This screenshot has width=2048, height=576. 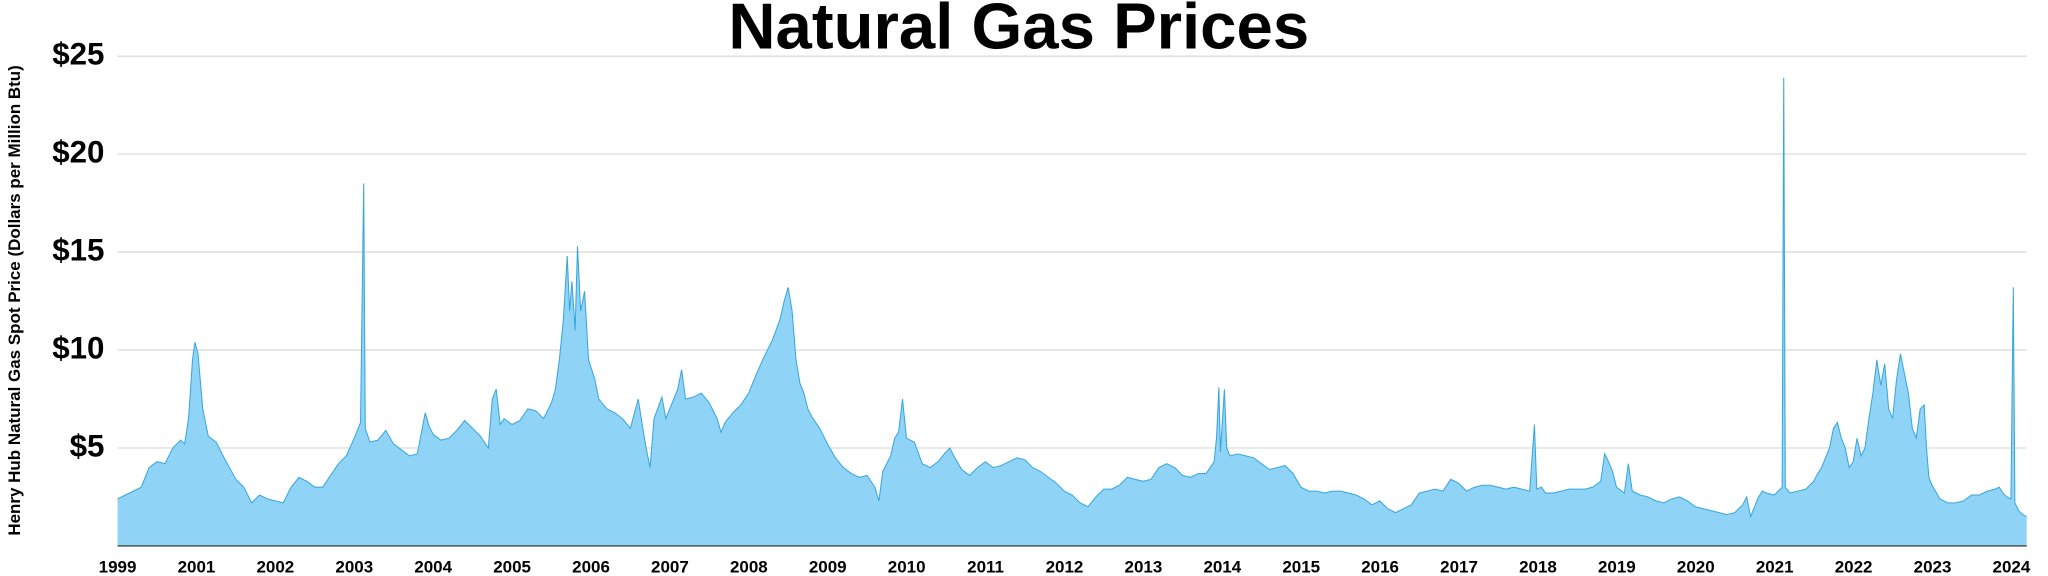 I want to click on chart-title: Natural Gas Prices, so click(x=1018, y=31).